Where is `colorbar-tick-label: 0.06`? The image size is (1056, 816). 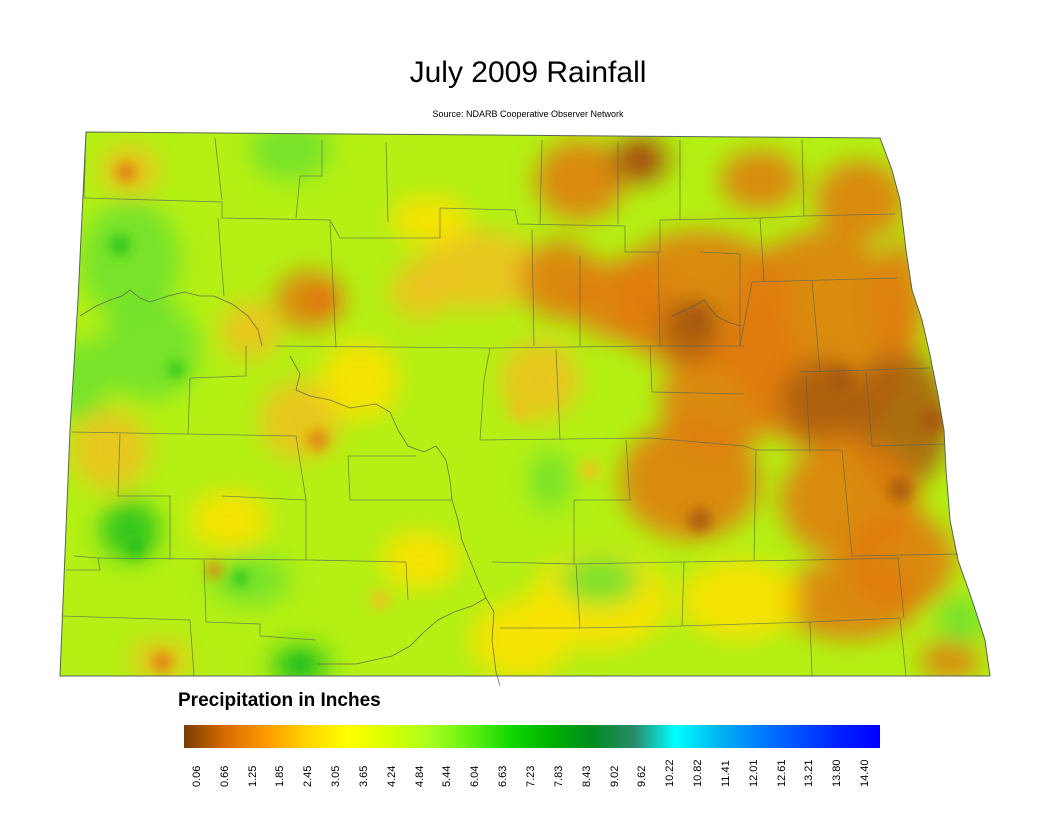 colorbar-tick-label: 0.06 is located at coordinates (196, 776).